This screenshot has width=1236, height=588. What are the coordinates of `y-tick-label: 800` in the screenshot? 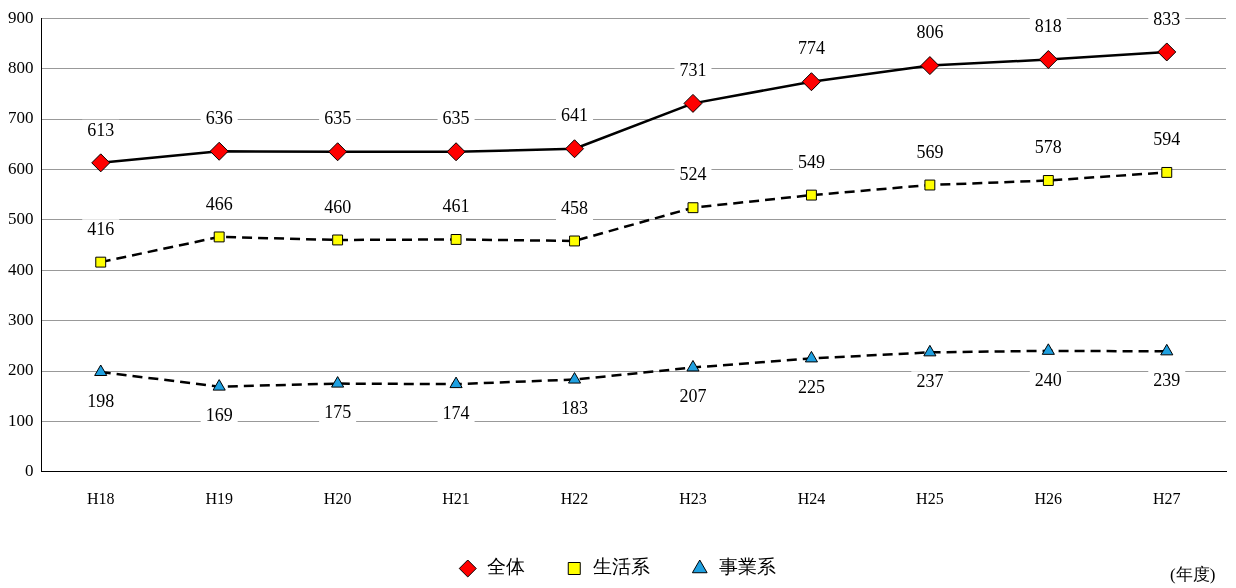 It's located at (21, 68).